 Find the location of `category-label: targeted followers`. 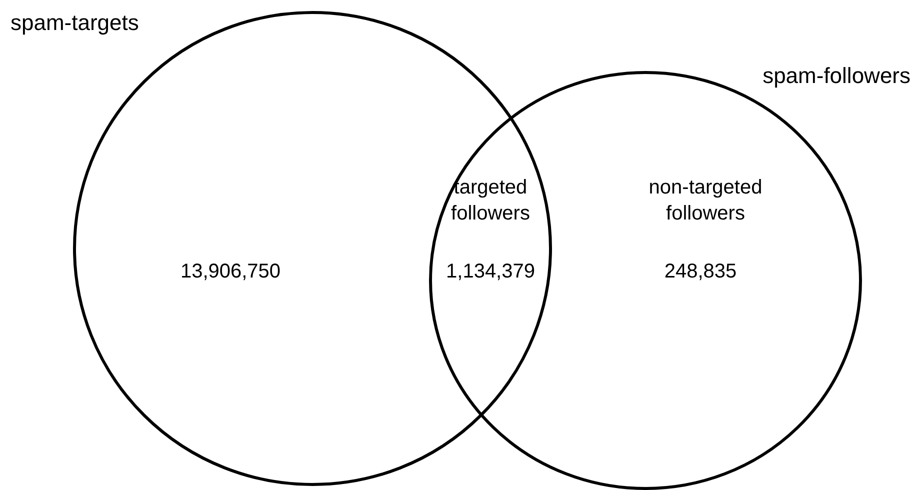

category-label: targeted followers is located at coordinates (490, 200).